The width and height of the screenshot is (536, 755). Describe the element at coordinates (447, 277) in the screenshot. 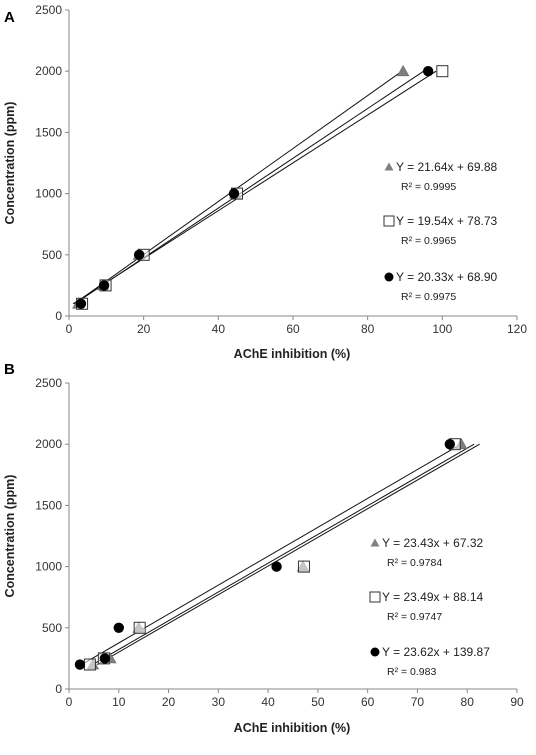

I see `equation-label: Y = 20.33x + 68.90` at that location.